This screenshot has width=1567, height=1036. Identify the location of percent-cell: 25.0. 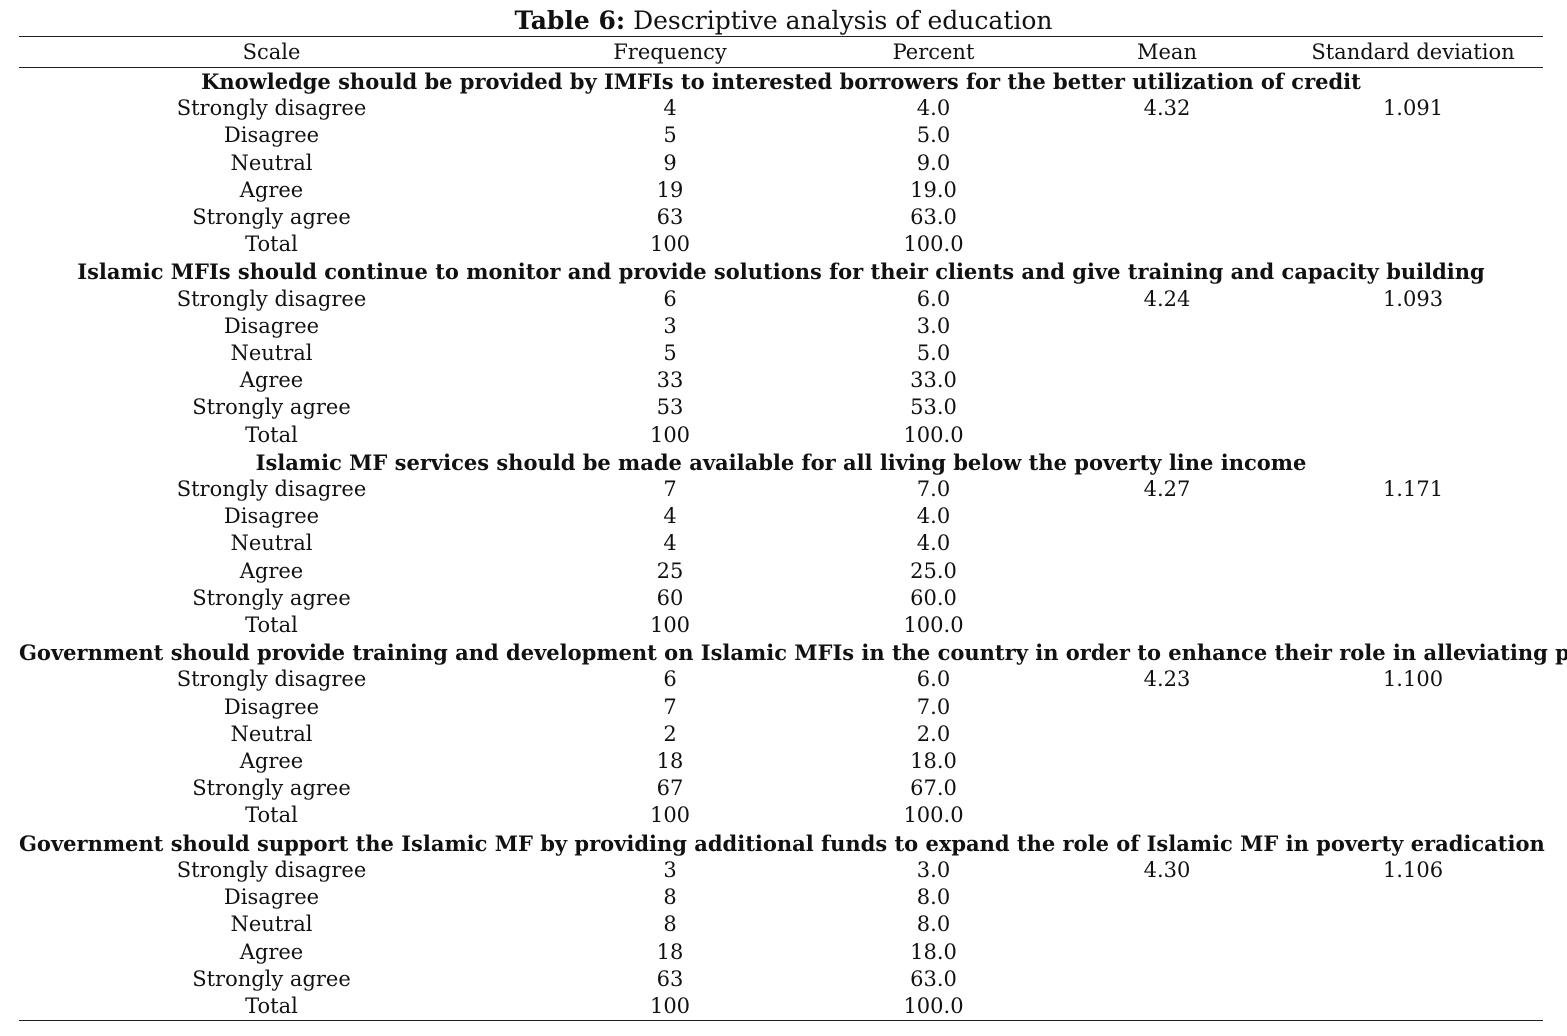
(933, 570).